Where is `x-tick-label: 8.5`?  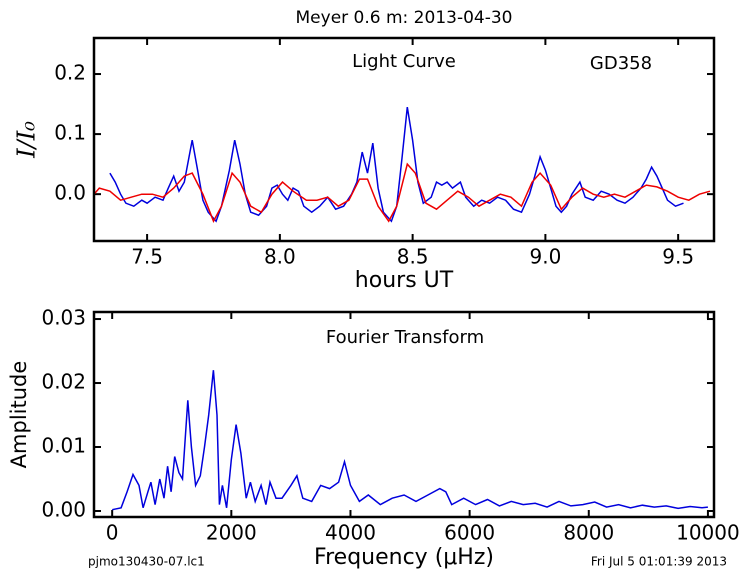
x-tick-label: 8.5 is located at coordinates (413, 257).